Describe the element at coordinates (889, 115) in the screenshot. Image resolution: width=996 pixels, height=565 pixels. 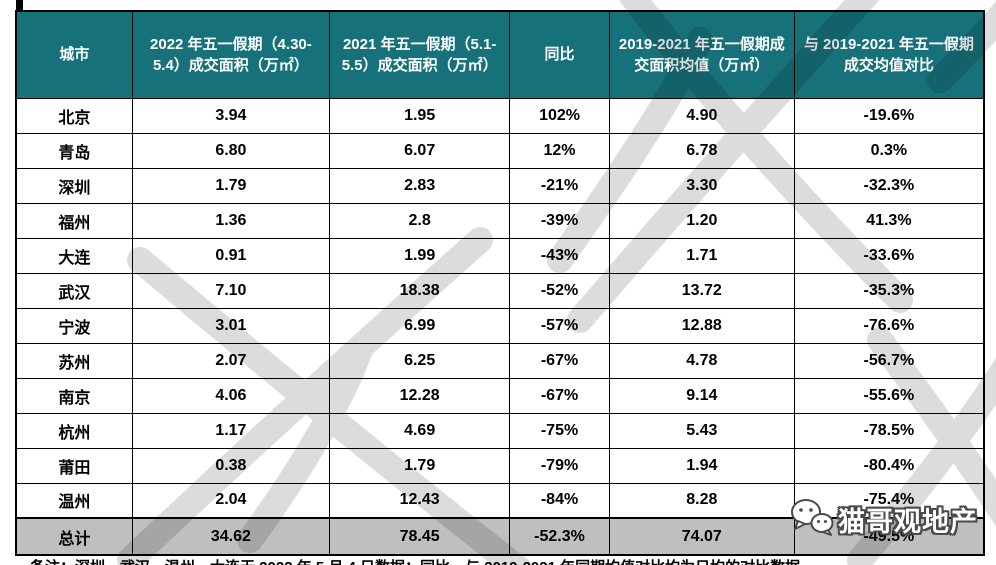
I see `cell-vs-avg: -19.6%` at that location.